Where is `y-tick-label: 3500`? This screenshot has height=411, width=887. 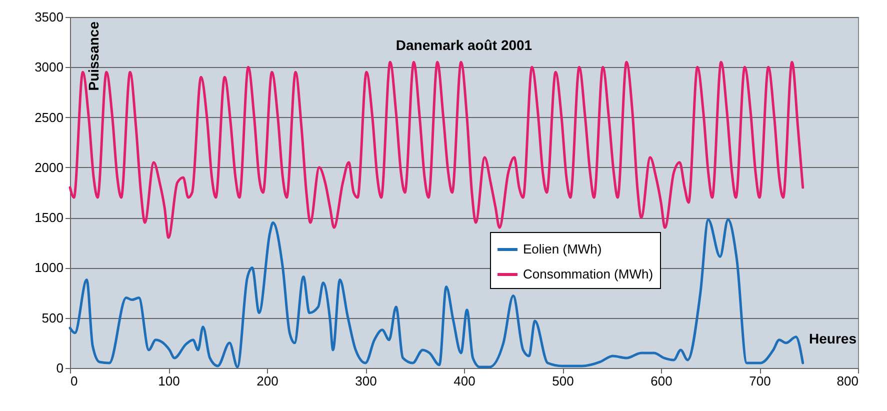
y-tick-label: 3500 is located at coordinates (49, 17).